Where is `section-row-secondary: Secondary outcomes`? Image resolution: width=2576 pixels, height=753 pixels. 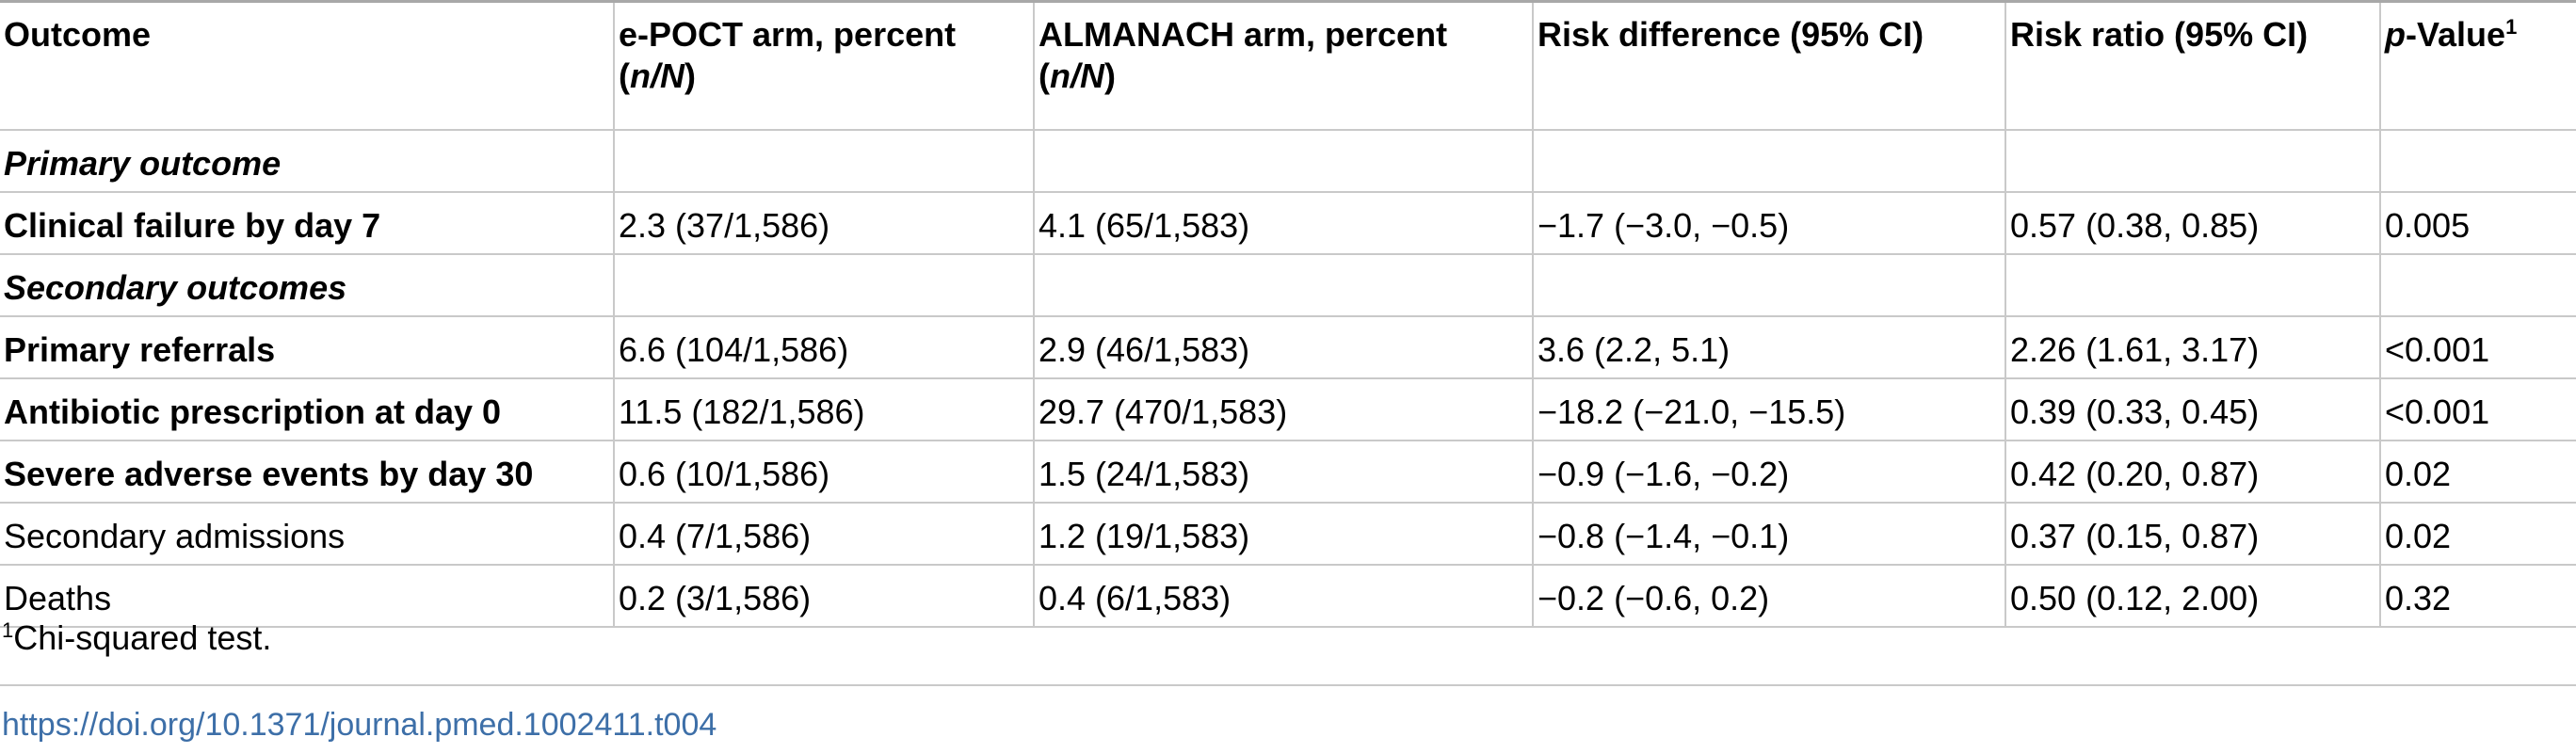
section-row-secondary: Secondary outcomes is located at coordinates (1288, 285).